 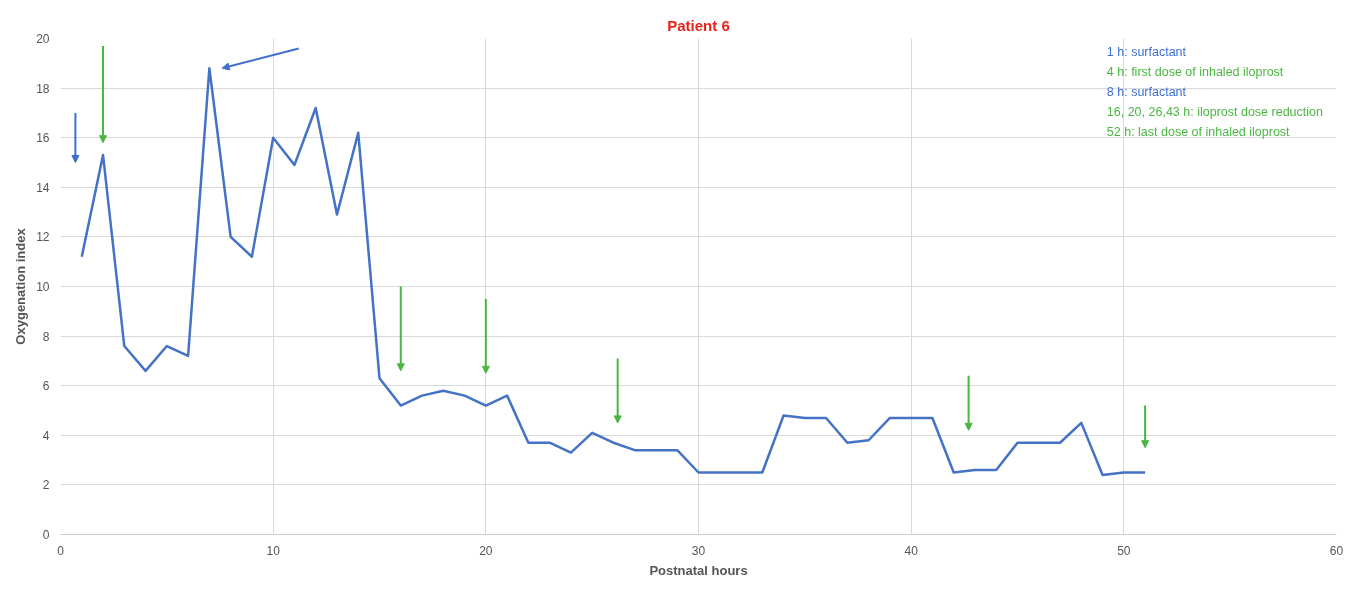 What do you see at coordinates (698, 550) in the screenshot?
I see `x-tick-label: 30` at bounding box center [698, 550].